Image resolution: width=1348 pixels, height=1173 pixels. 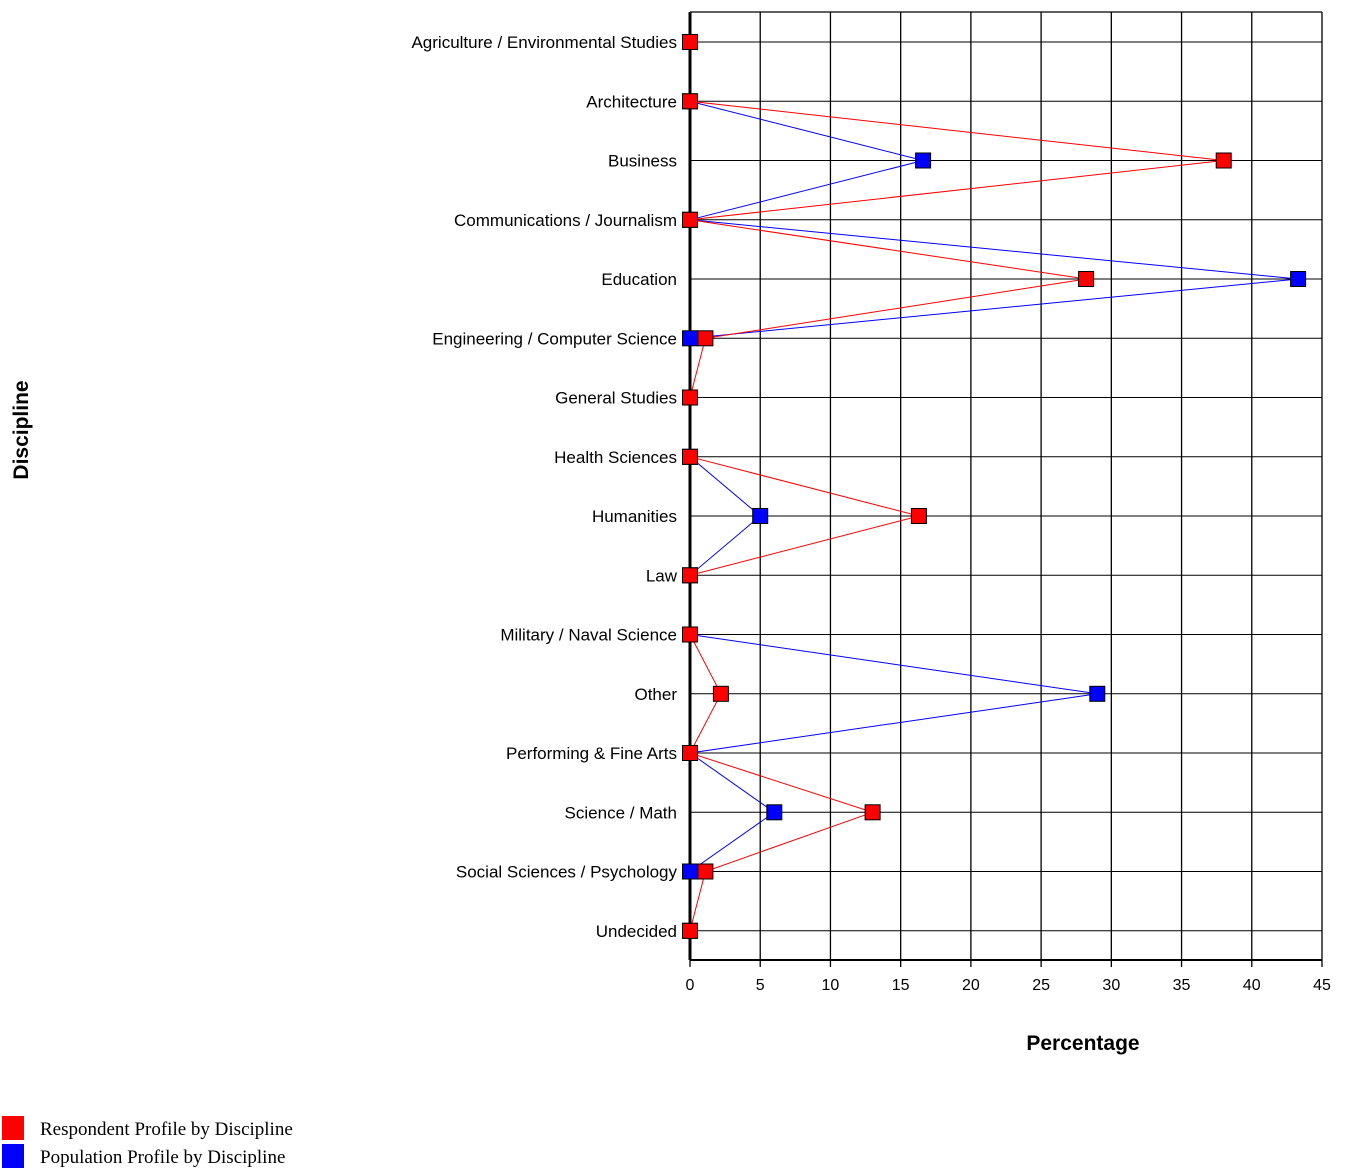 What do you see at coordinates (1322, 985) in the screenshot?
I see `x-tick-label: 45` at bounding box center [1322, 985].